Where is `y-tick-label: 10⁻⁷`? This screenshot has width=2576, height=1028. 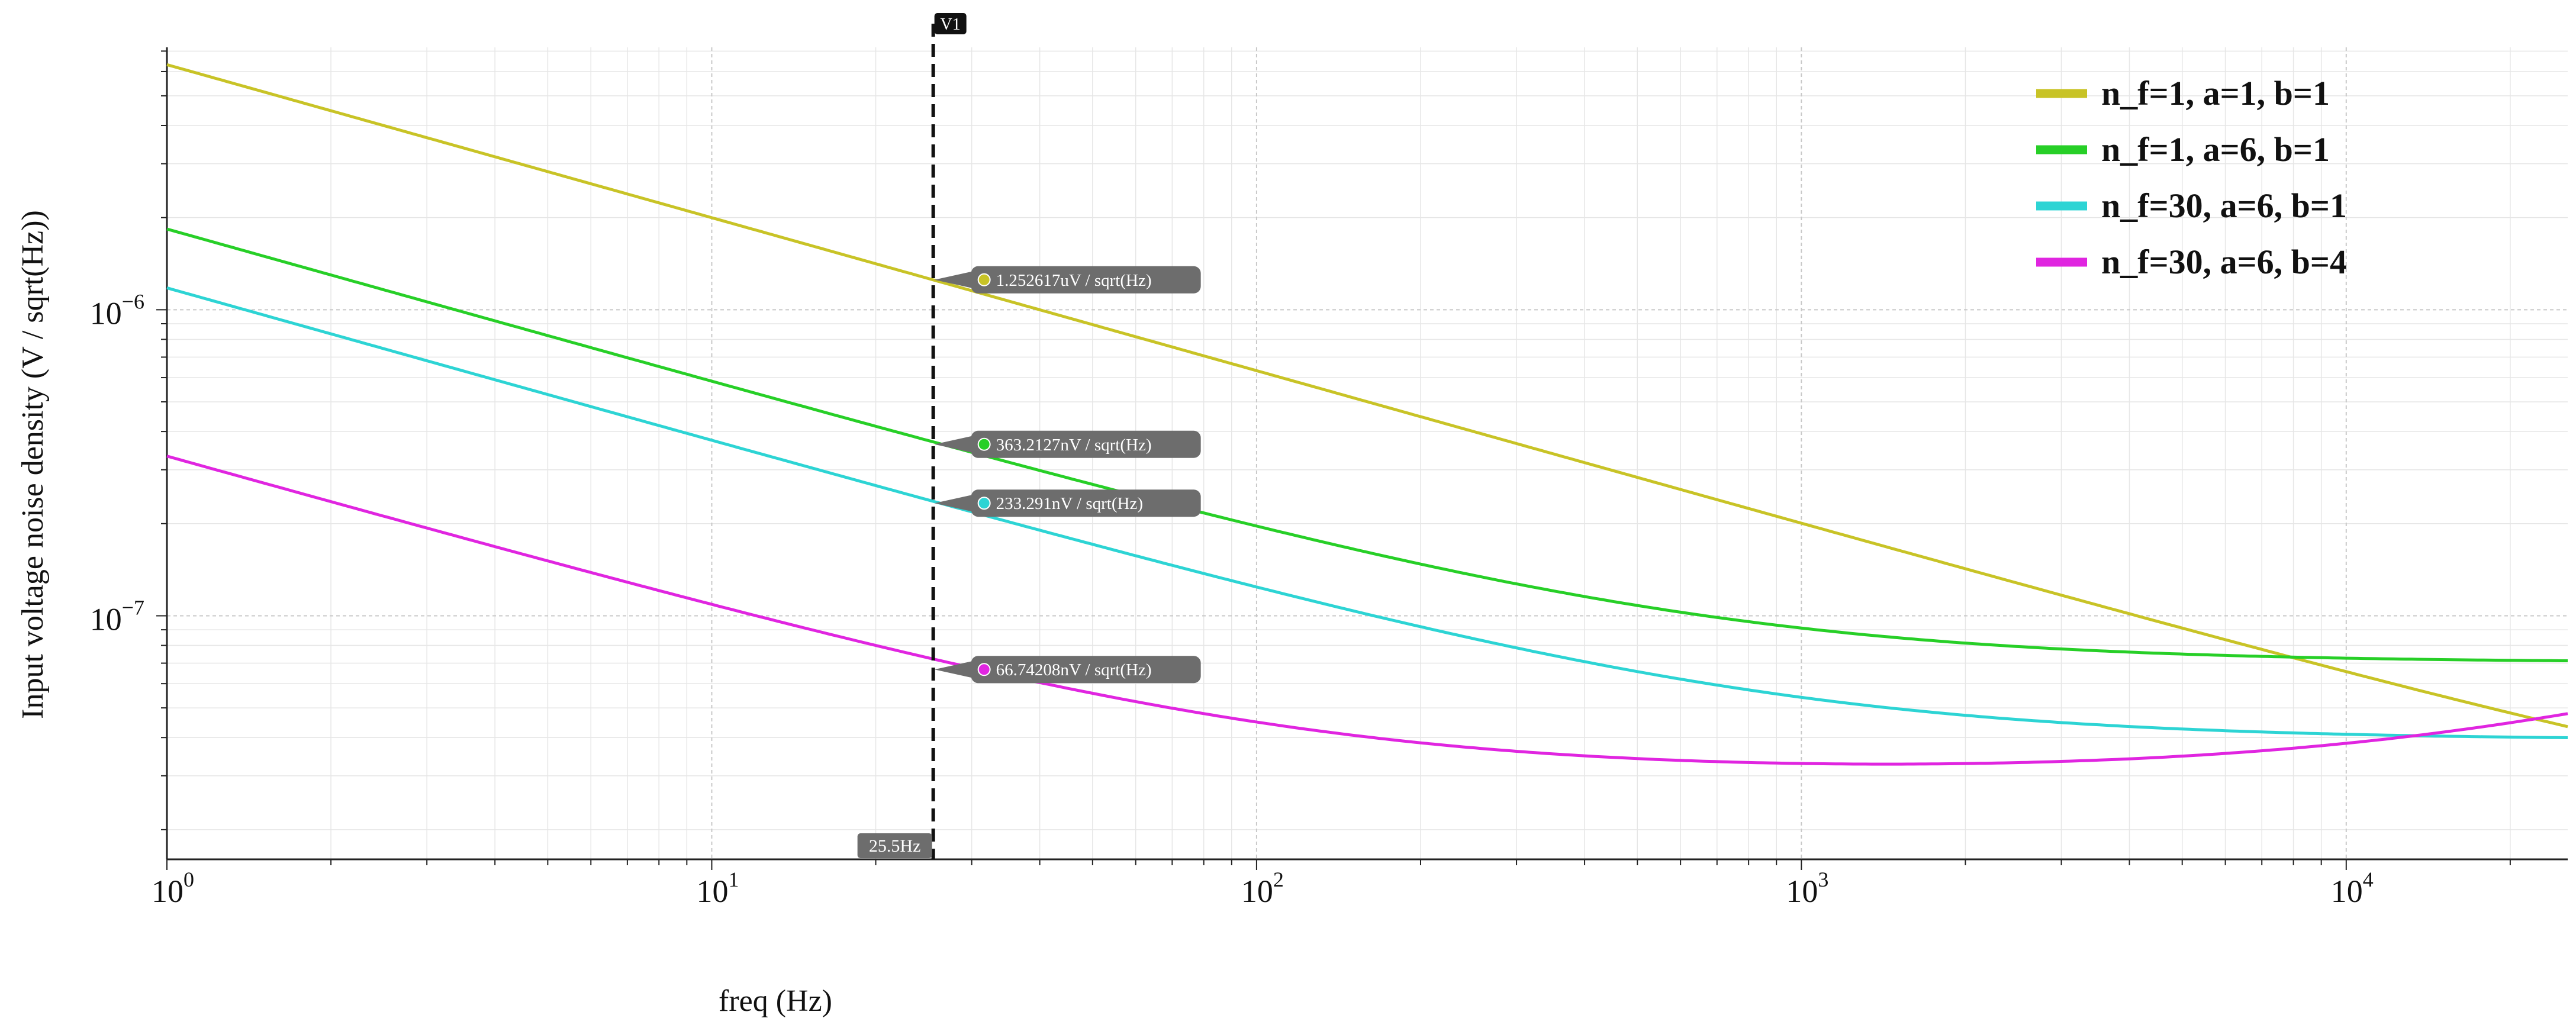 y-tick-label: 10⁻⁷ is located at coordinates (117, 616).